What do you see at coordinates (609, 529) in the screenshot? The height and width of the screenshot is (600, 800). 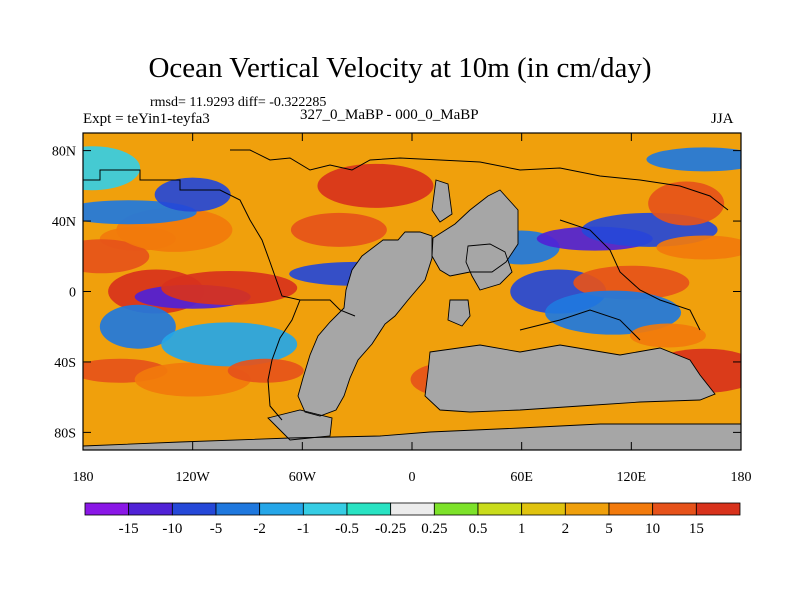 I see `colorbar-label: 5` at bounding box center [609, 529].